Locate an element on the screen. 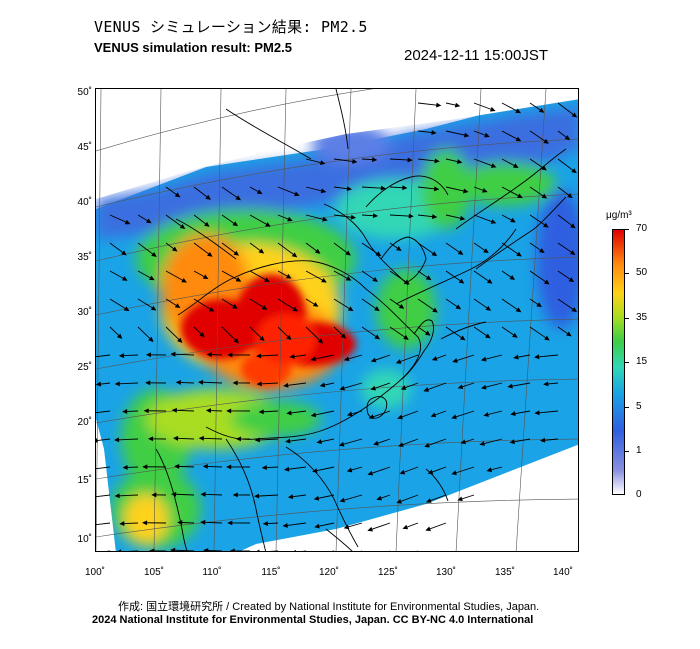 This screenshot has width=700, height=649. lon-tick-label: 130˚ is located at coordinates (445, 572).